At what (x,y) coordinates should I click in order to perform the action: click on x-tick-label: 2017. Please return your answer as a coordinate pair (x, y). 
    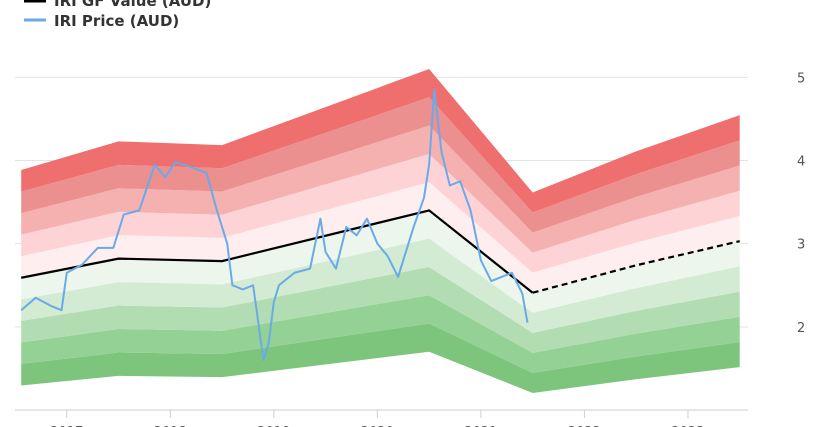
    Looking at the image, I should click on (66, 426).